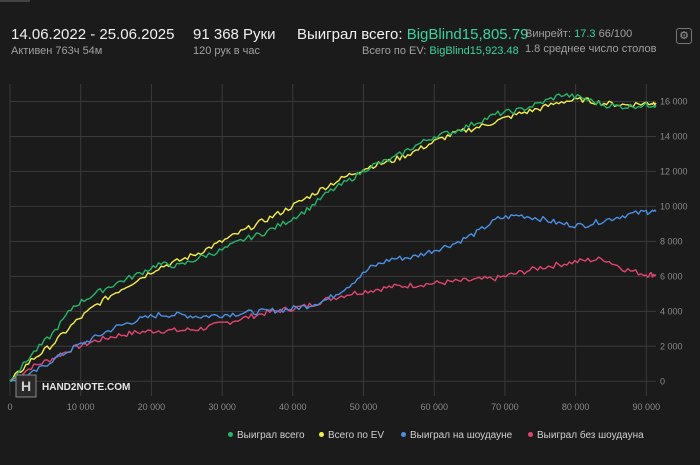 The height and width of the screenshot is (465, 700). I want to click on x-tick-label: 80 000, so click(576, 407).